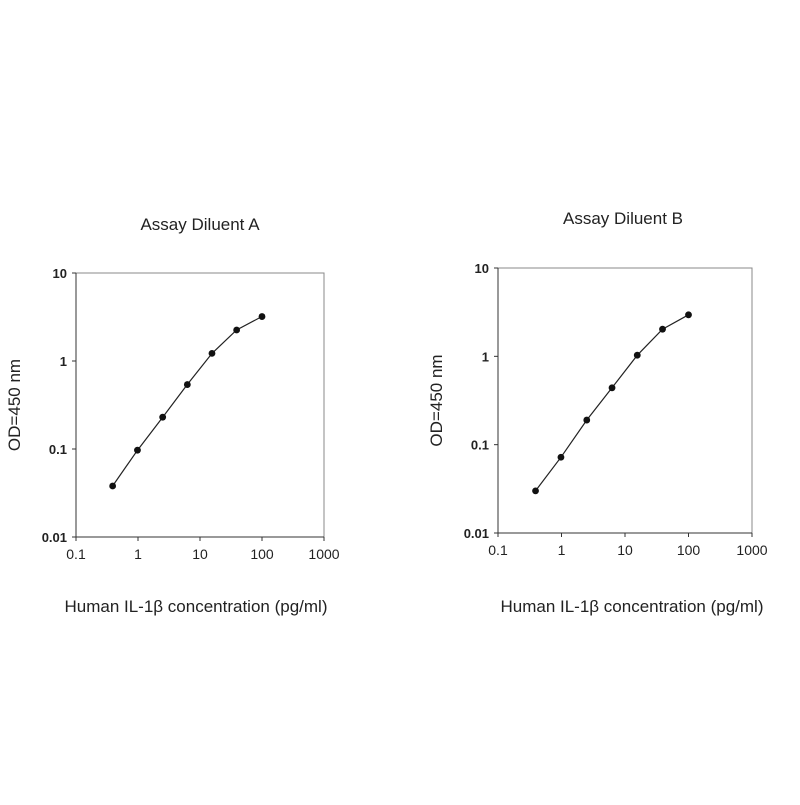 This screenshot has width=800, height=805. Describe the element at coordinates (623, 218) in the screenshot. I see `chart-title: Assay Diluent B` at that location.